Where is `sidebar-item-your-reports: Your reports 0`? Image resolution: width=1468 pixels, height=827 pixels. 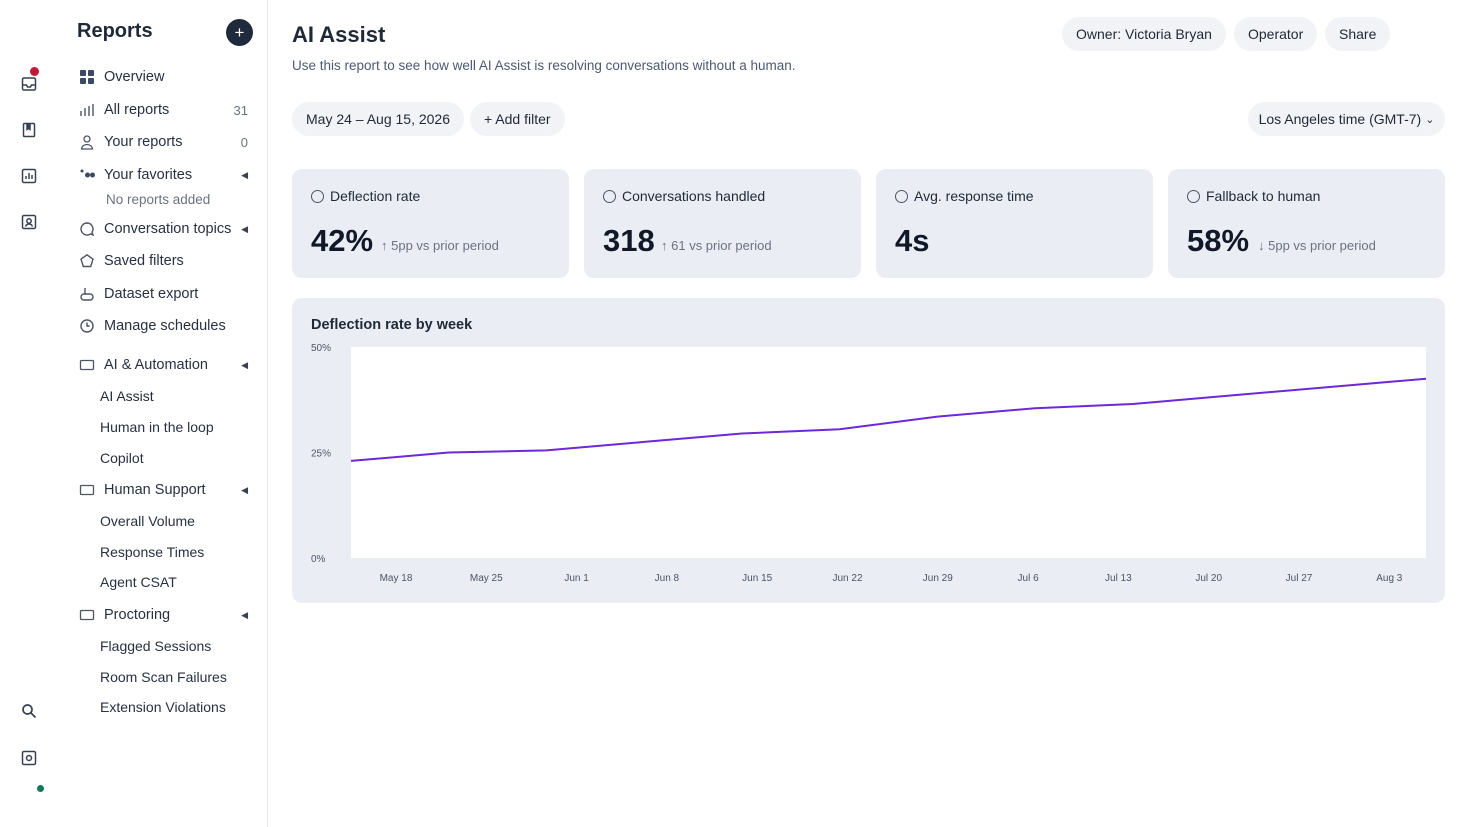 sidebar-item-your-reports: Your reports 0 is located at coordinates (163, 142).